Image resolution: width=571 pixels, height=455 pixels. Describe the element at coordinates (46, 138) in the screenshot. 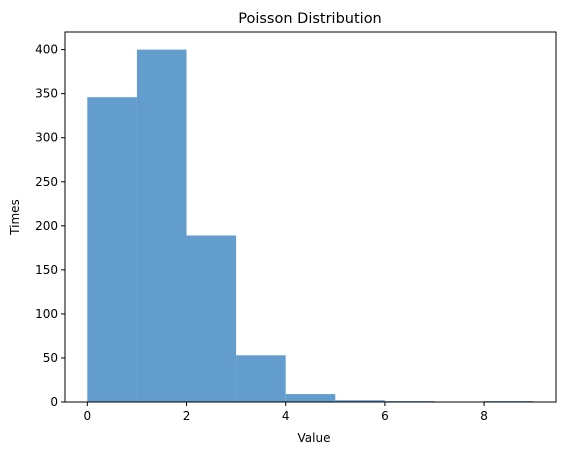

I see `y-tick-label: 300` at that location.